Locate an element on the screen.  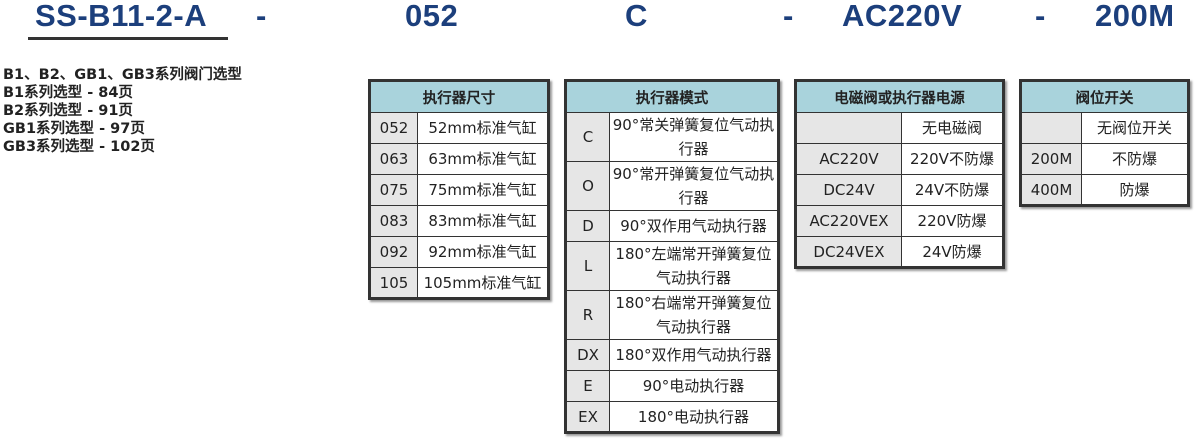
option-code: 063 is located at coordinates (393, 159).